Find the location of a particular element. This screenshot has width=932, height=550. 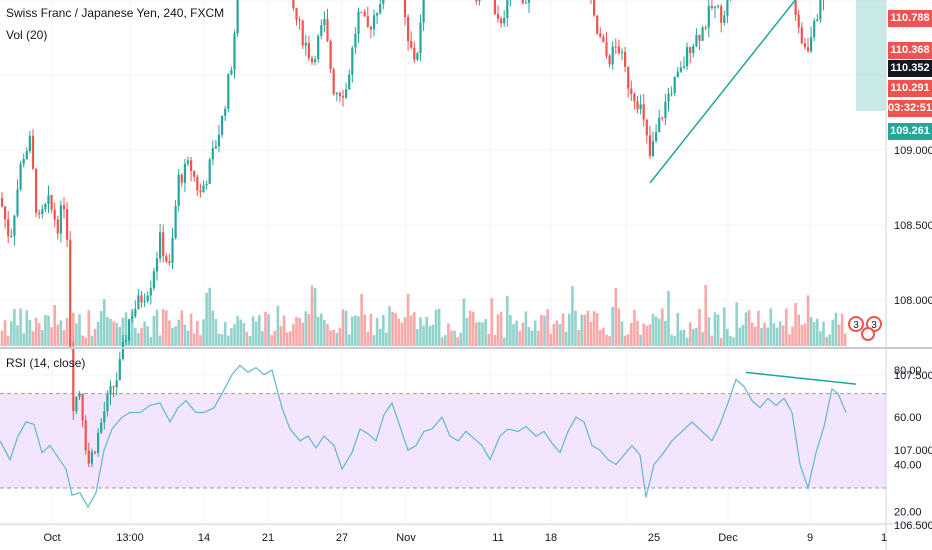

rsi-tick-label: 80.00 is located at coordinates (908, 371).